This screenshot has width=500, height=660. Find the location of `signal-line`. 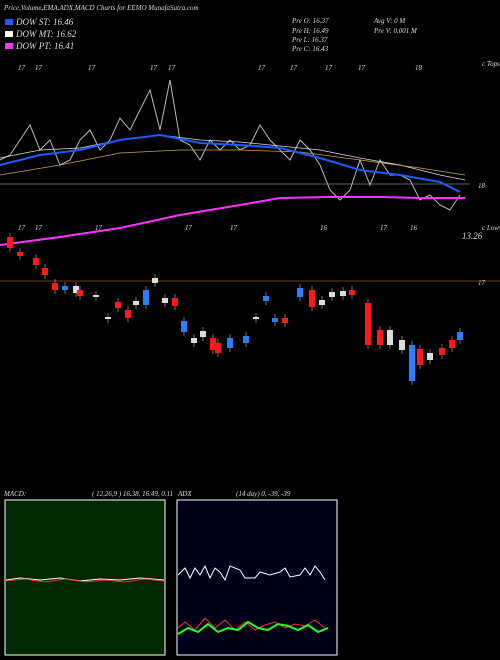

signal-line is located at coordinates (85, 580).